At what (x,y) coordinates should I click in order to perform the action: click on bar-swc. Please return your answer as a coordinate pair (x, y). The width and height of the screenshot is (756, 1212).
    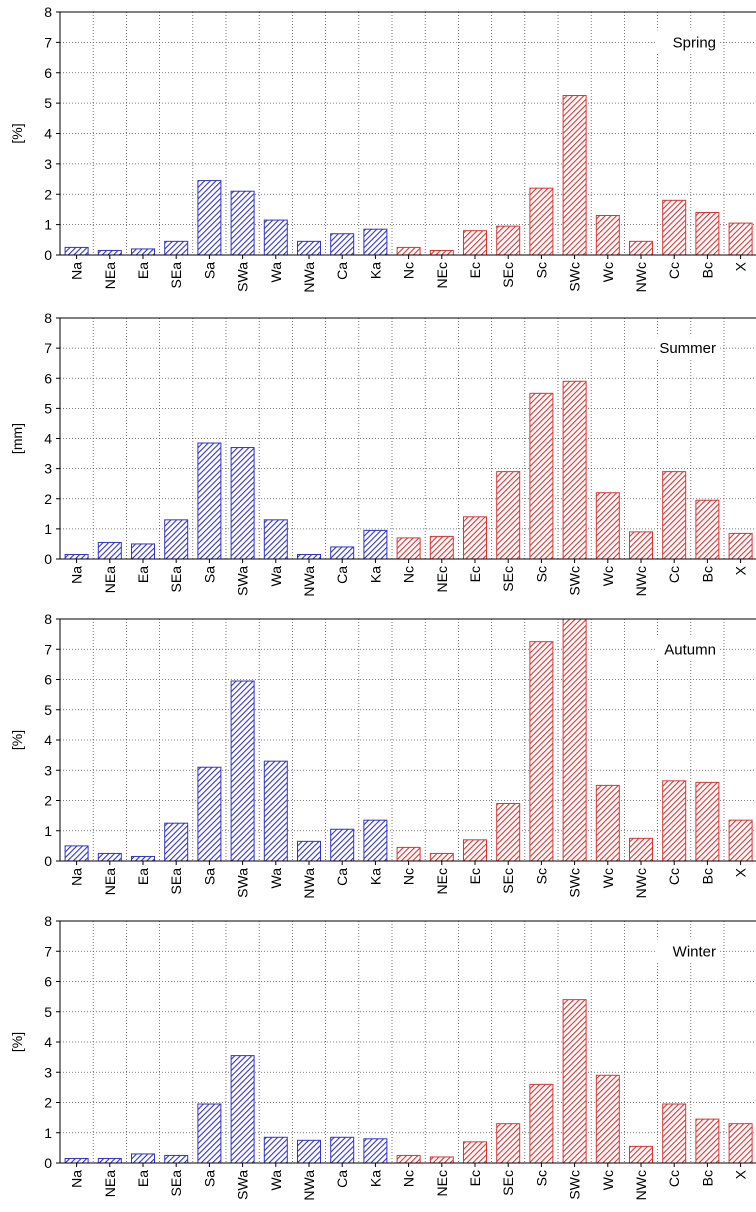
    Looking at the image, I should click on (574, 470).